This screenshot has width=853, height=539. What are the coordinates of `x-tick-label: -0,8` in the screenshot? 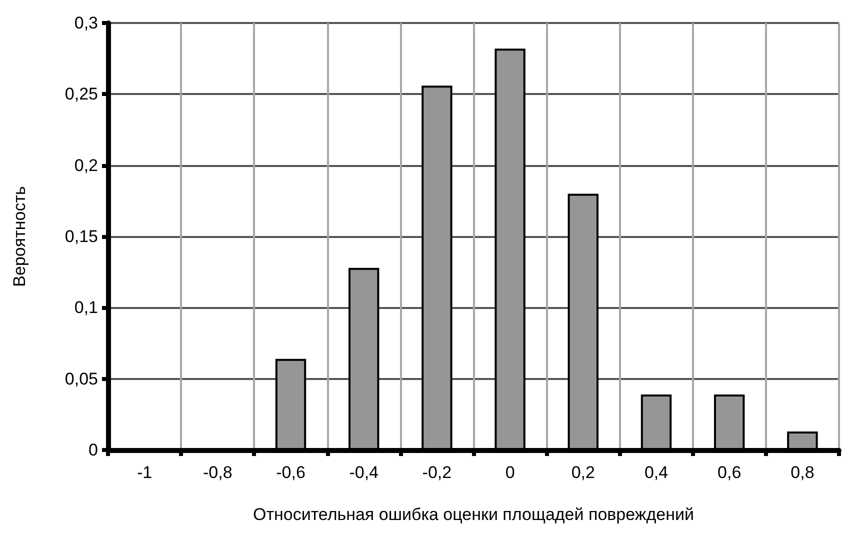 It's located at (217, 472).